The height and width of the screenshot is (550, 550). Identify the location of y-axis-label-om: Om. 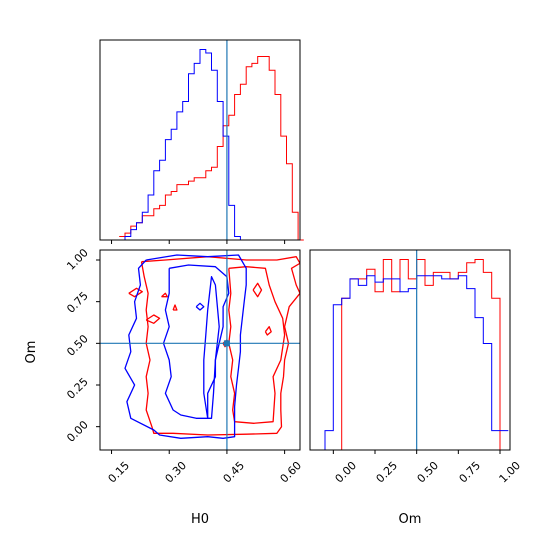
(31, 352).